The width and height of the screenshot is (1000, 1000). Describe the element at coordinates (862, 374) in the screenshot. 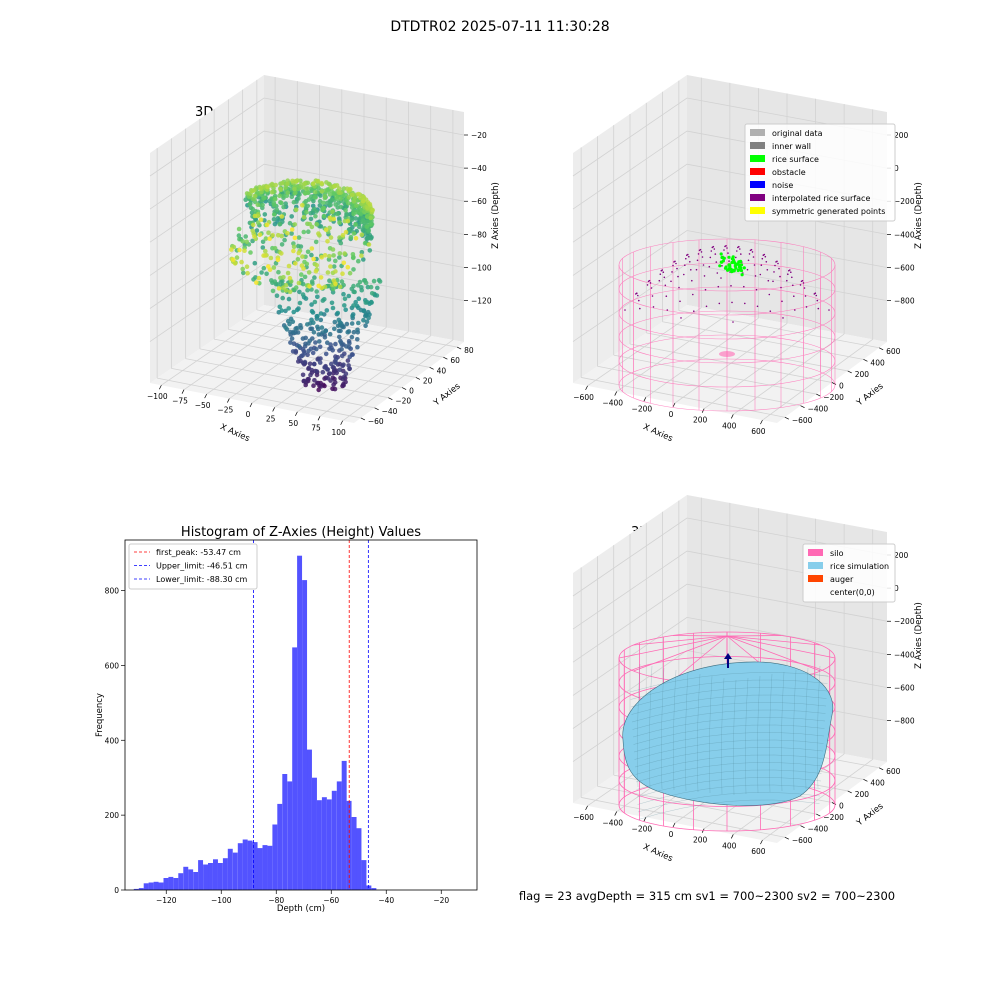

I see `y-tick-label: 200` at that location.